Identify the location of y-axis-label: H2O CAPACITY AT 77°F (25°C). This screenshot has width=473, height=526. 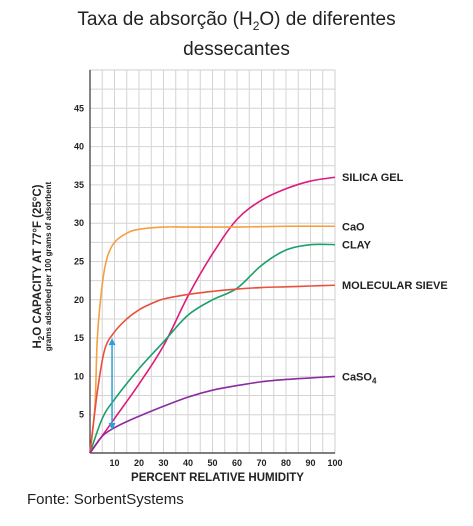
(39, 266).